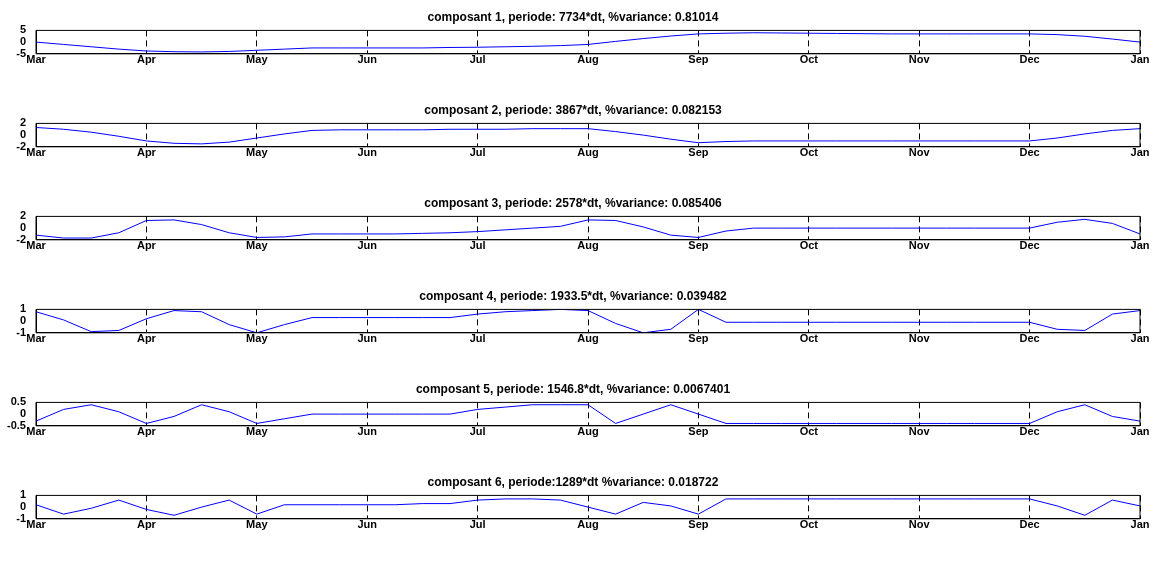 The image size is (1154, 563). Describe the element at coordinates (22, 29) in the screenshot. I see `y-tick-label: 5` at that location.